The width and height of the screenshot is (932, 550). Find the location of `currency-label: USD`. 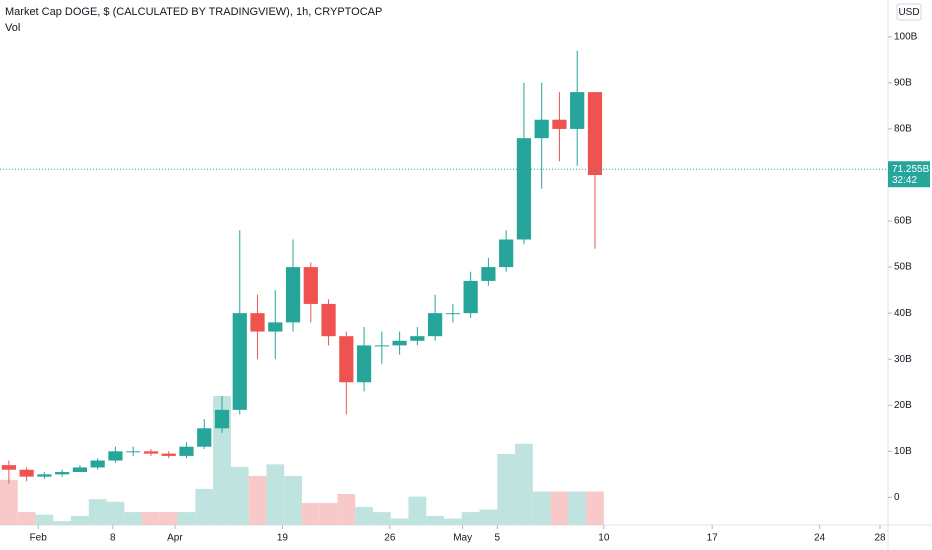

currency-label: USD is located at coordinates (908, 12).